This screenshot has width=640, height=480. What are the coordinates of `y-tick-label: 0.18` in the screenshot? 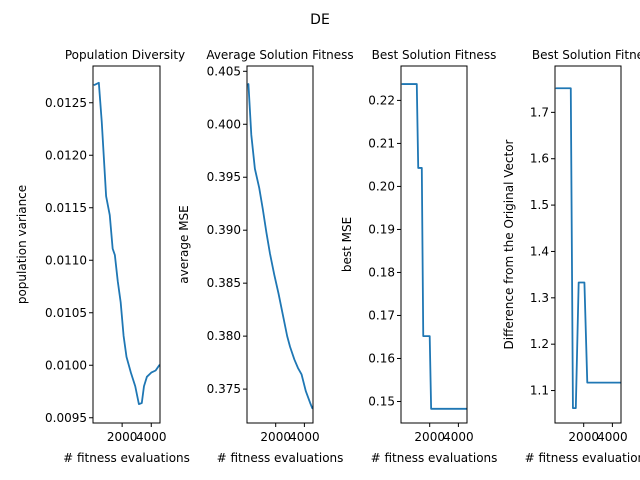 It's located at (381, 272).